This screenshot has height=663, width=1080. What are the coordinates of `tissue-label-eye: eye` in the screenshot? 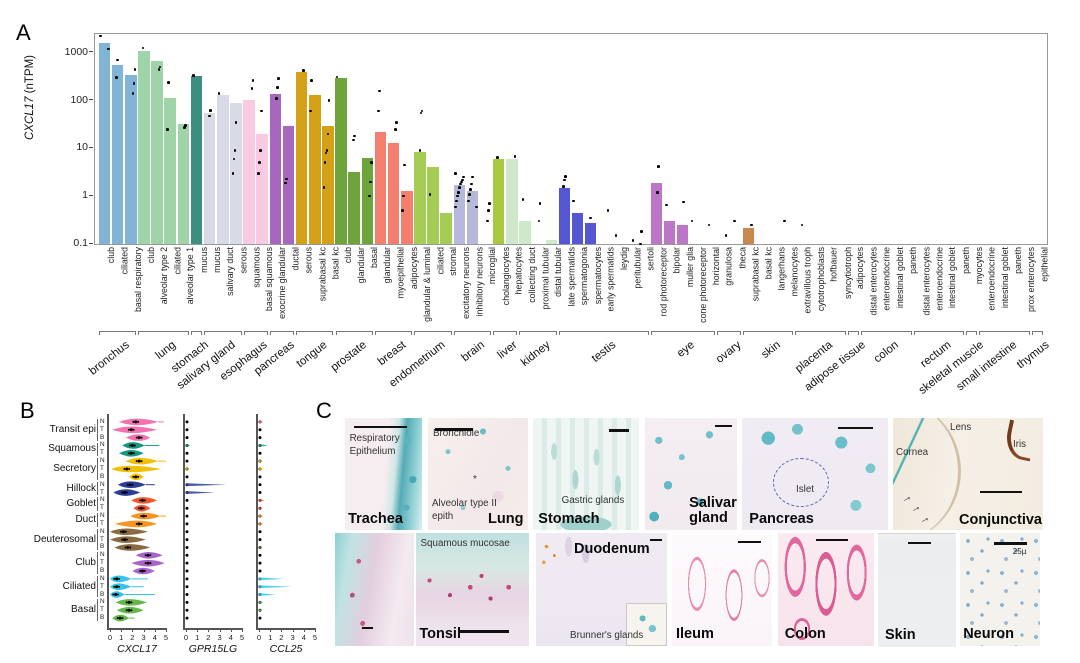 It's located at (686, 349).